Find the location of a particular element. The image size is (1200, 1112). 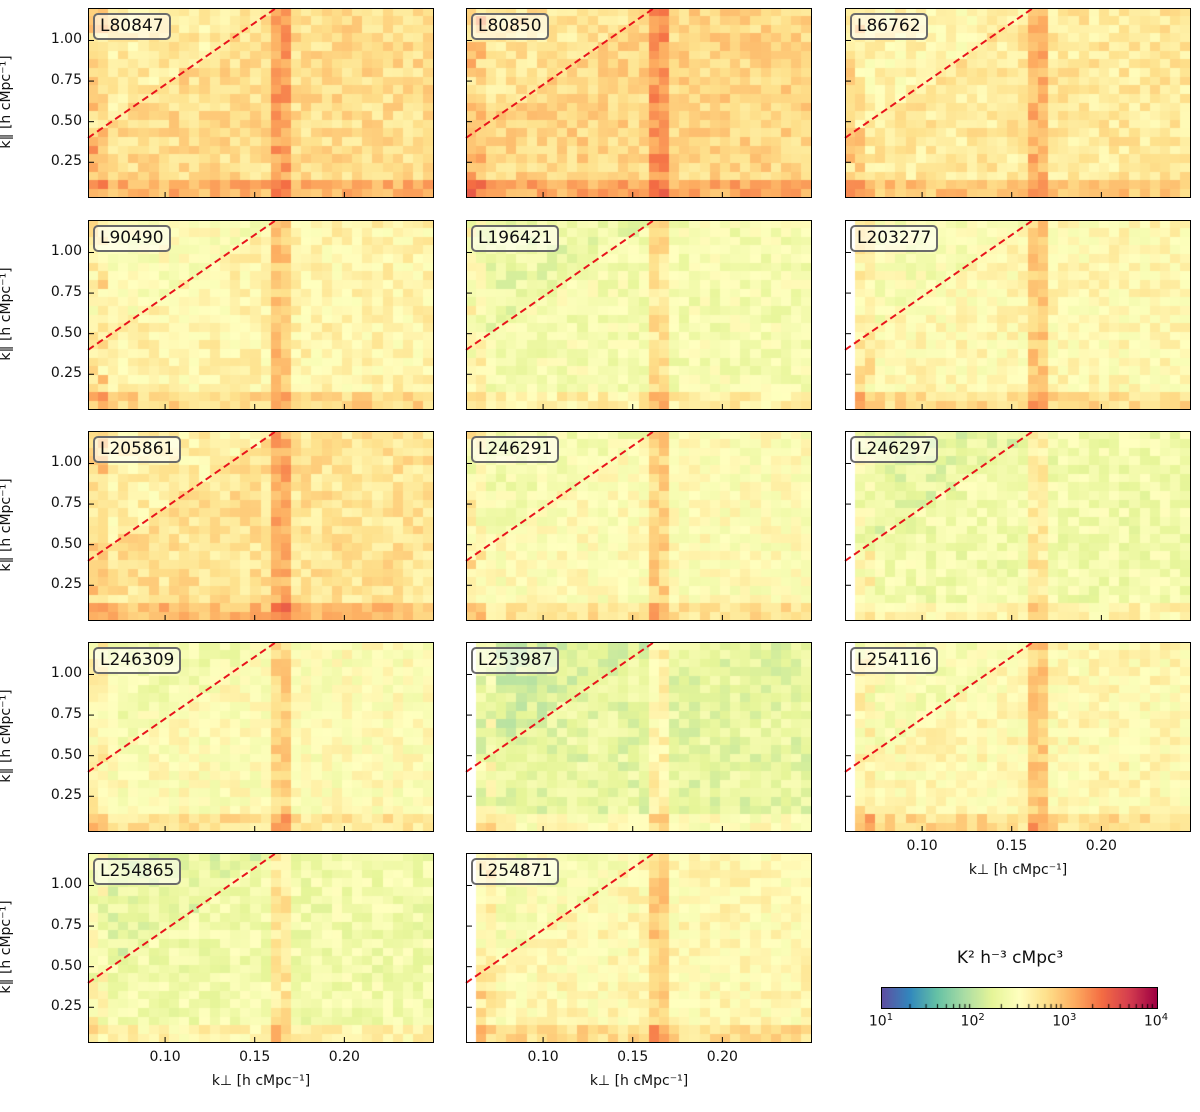

colorbar-tick-exponent: 2 is located at coordinates (981, 1017).